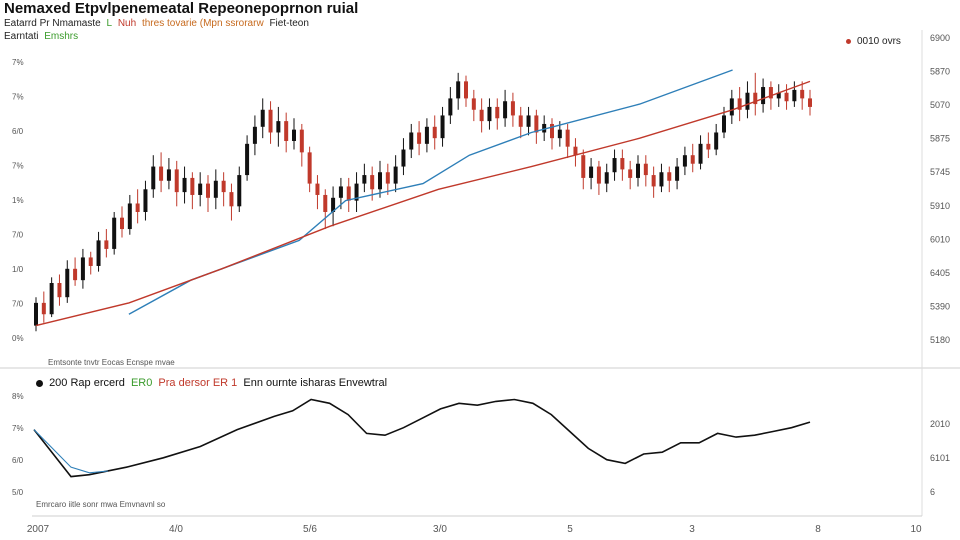 The height and width of the screenshot is (540, 960). What do you see at coordinates (440, 529) in the screenshot?
I see `x-tick-label: 3/0` at bounding box center [440, 529].